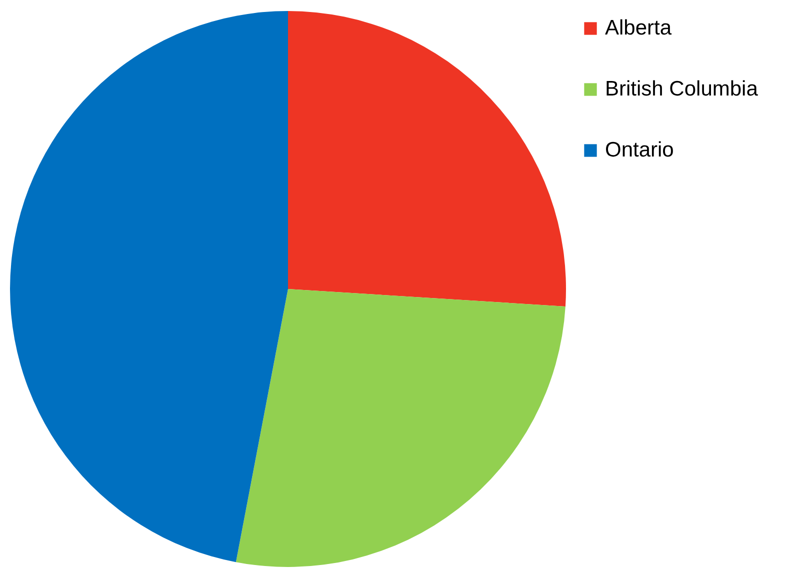 The width and height of the screenshot is (795, 577). Describe the element at coordinates (638, 28) in the screenshot. I see `legend-label: Alberta` at that location.